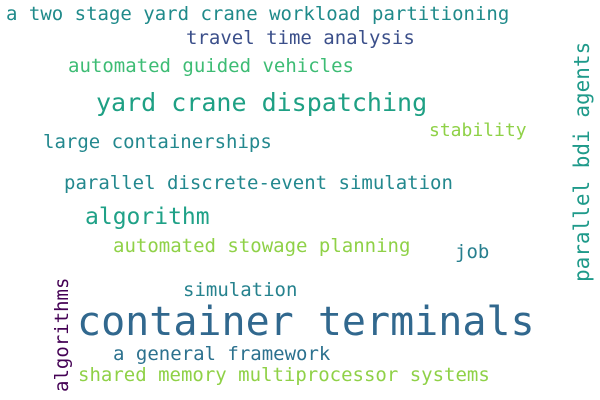 The height and width of the screenshot is (400, 600). What do you see at coordinates (157, 142) in the screenshot?
I see `word-large-containerships: large containerships` at bounding box center [157, 142].